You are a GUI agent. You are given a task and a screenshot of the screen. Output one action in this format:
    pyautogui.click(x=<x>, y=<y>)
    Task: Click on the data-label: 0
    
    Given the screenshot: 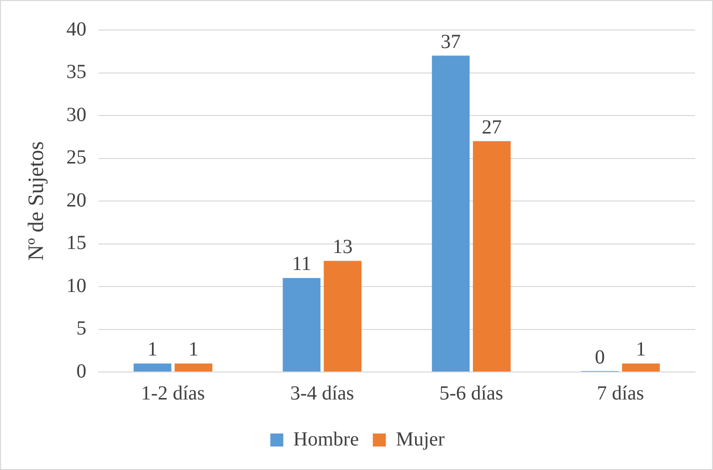 What is the action you would take?
    pyautogui.click(x=599, y=357)
    